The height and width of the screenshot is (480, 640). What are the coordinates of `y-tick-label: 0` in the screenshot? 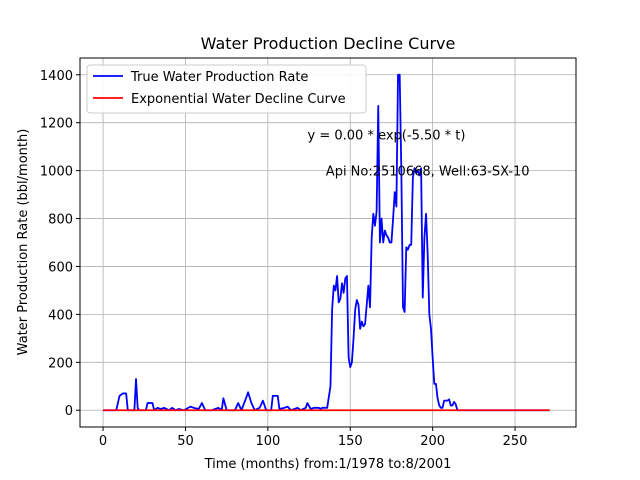 It's located at (69, 411).